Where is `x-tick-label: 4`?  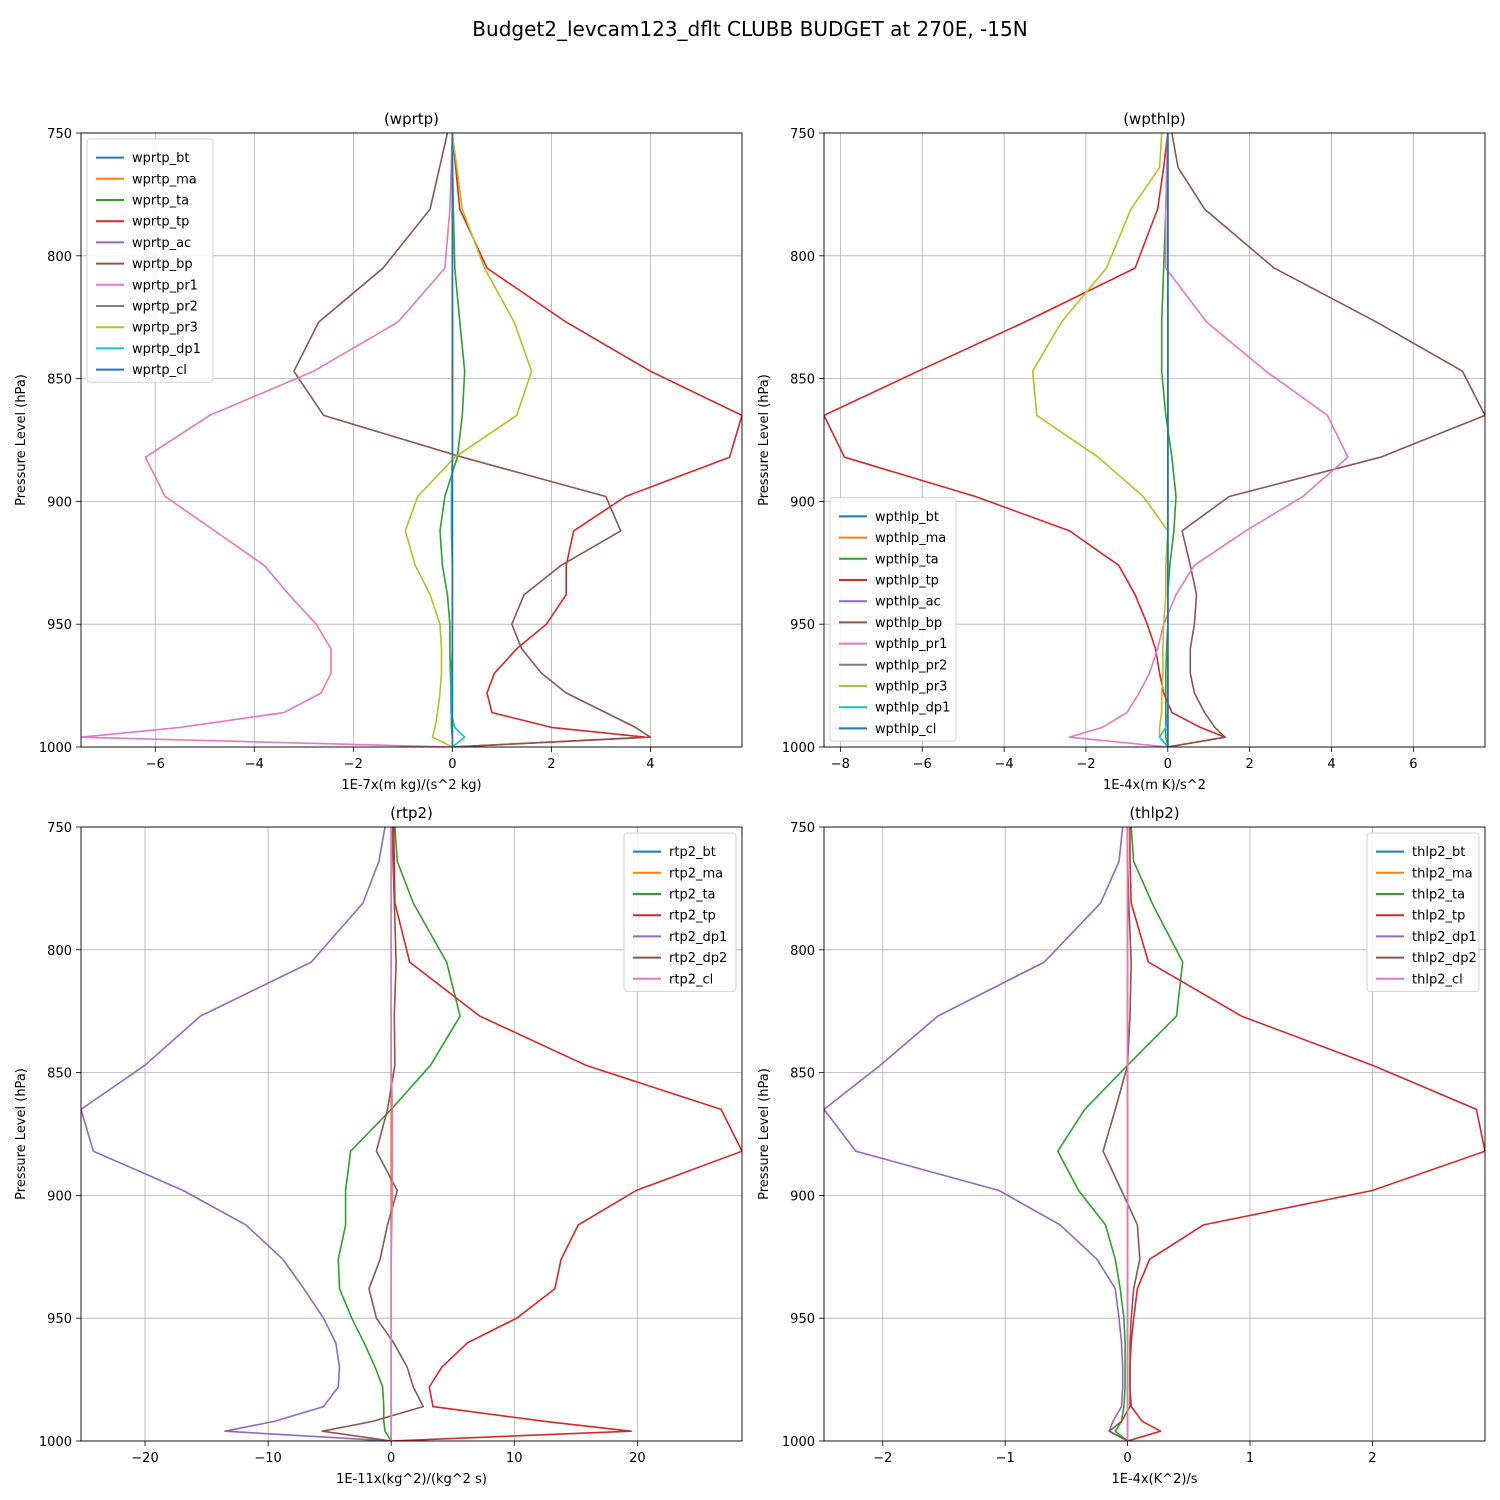
x-tick-label: 4 is located at coordinates (650, 764).